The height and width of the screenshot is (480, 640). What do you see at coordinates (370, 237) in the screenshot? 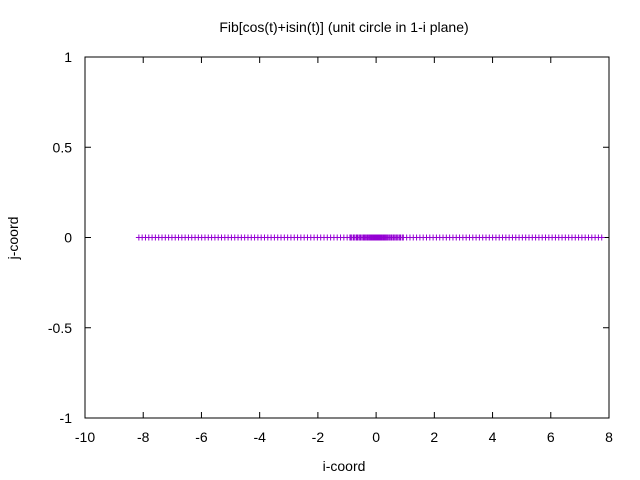
I see `data-series` at bounding box center [370, 237].